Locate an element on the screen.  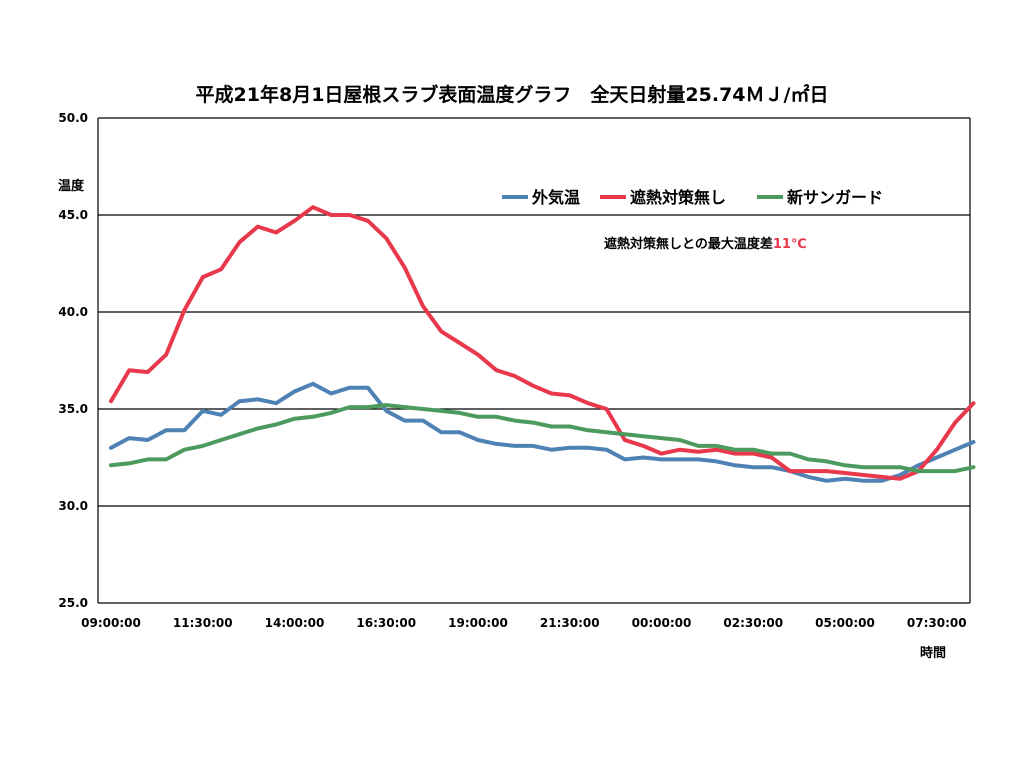
y-tick-label: 40.0 is located at coordinates (73, 312).